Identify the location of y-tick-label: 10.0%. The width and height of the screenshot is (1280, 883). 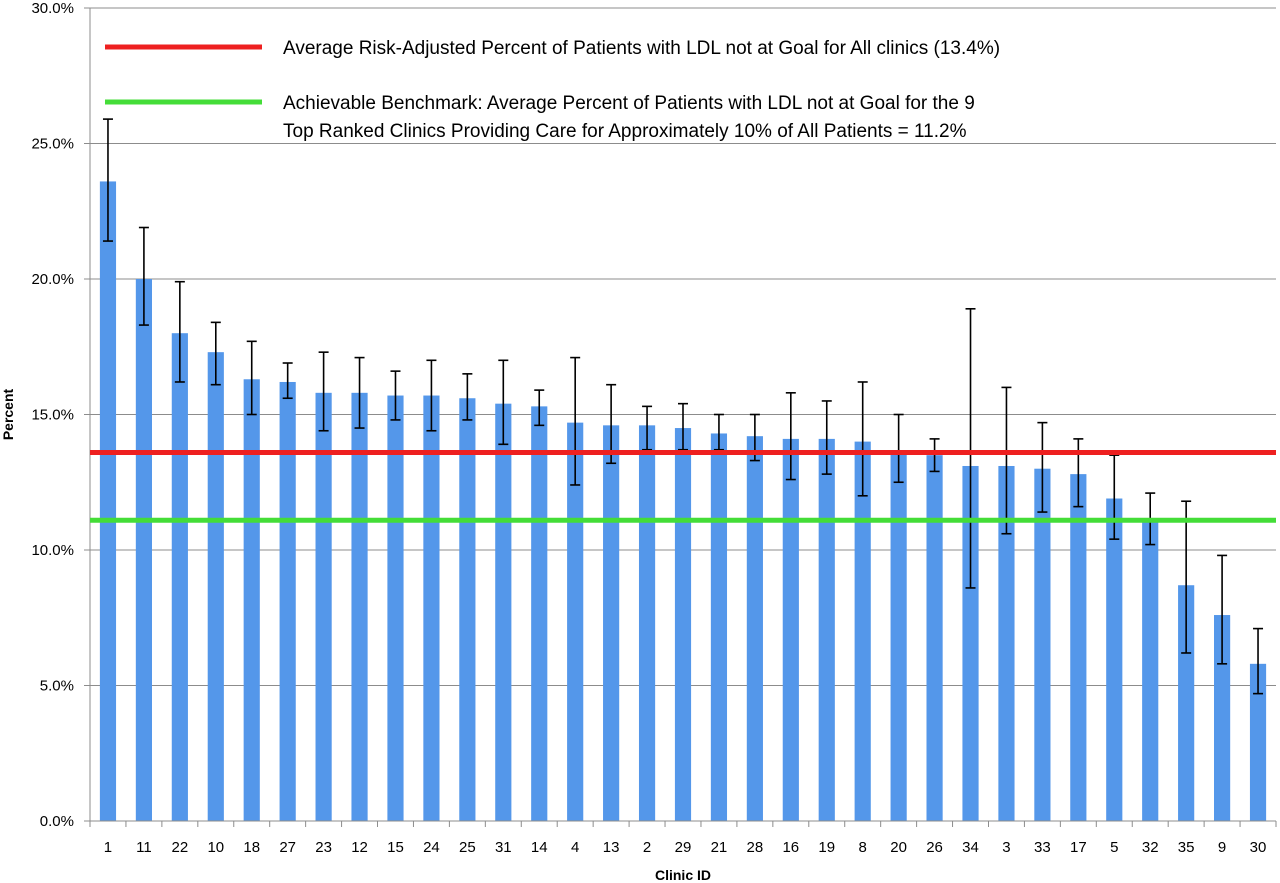
(52, 550).